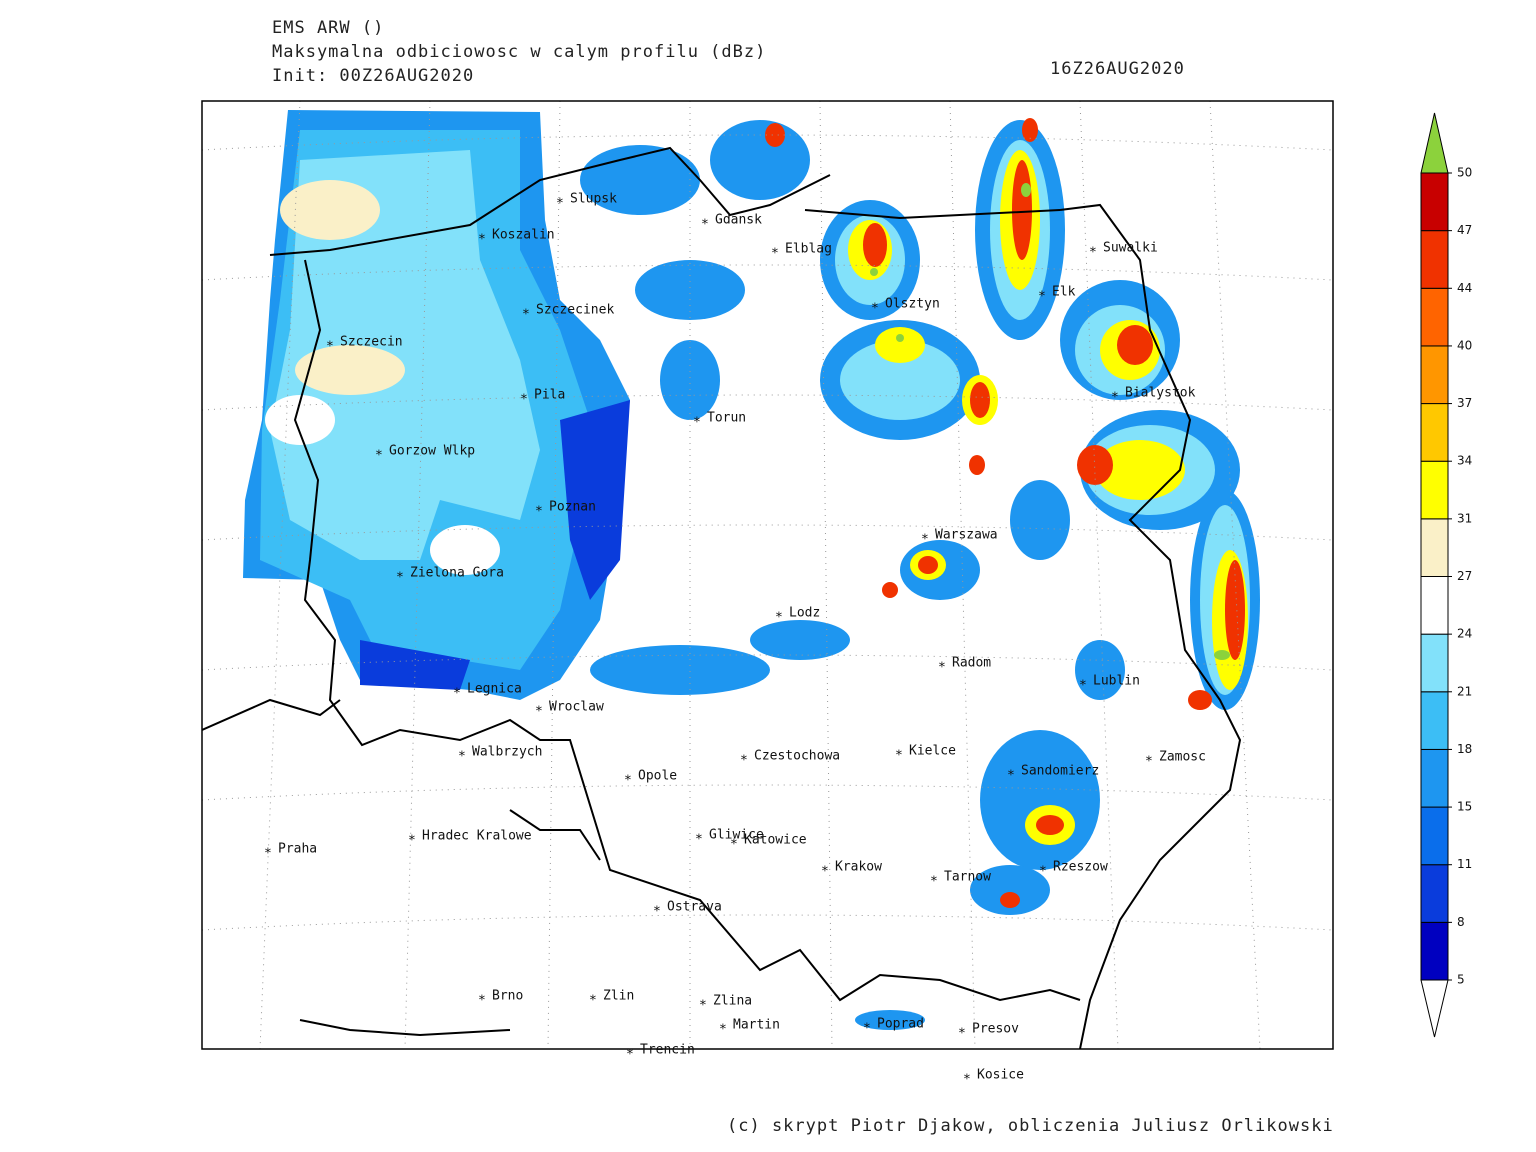 The height and width of the screenshot is (1152, 1536). What do you see at coordinates (971, 663) in the screenshot?
I see `city-label: Radom` at bounding box center [971, 663].